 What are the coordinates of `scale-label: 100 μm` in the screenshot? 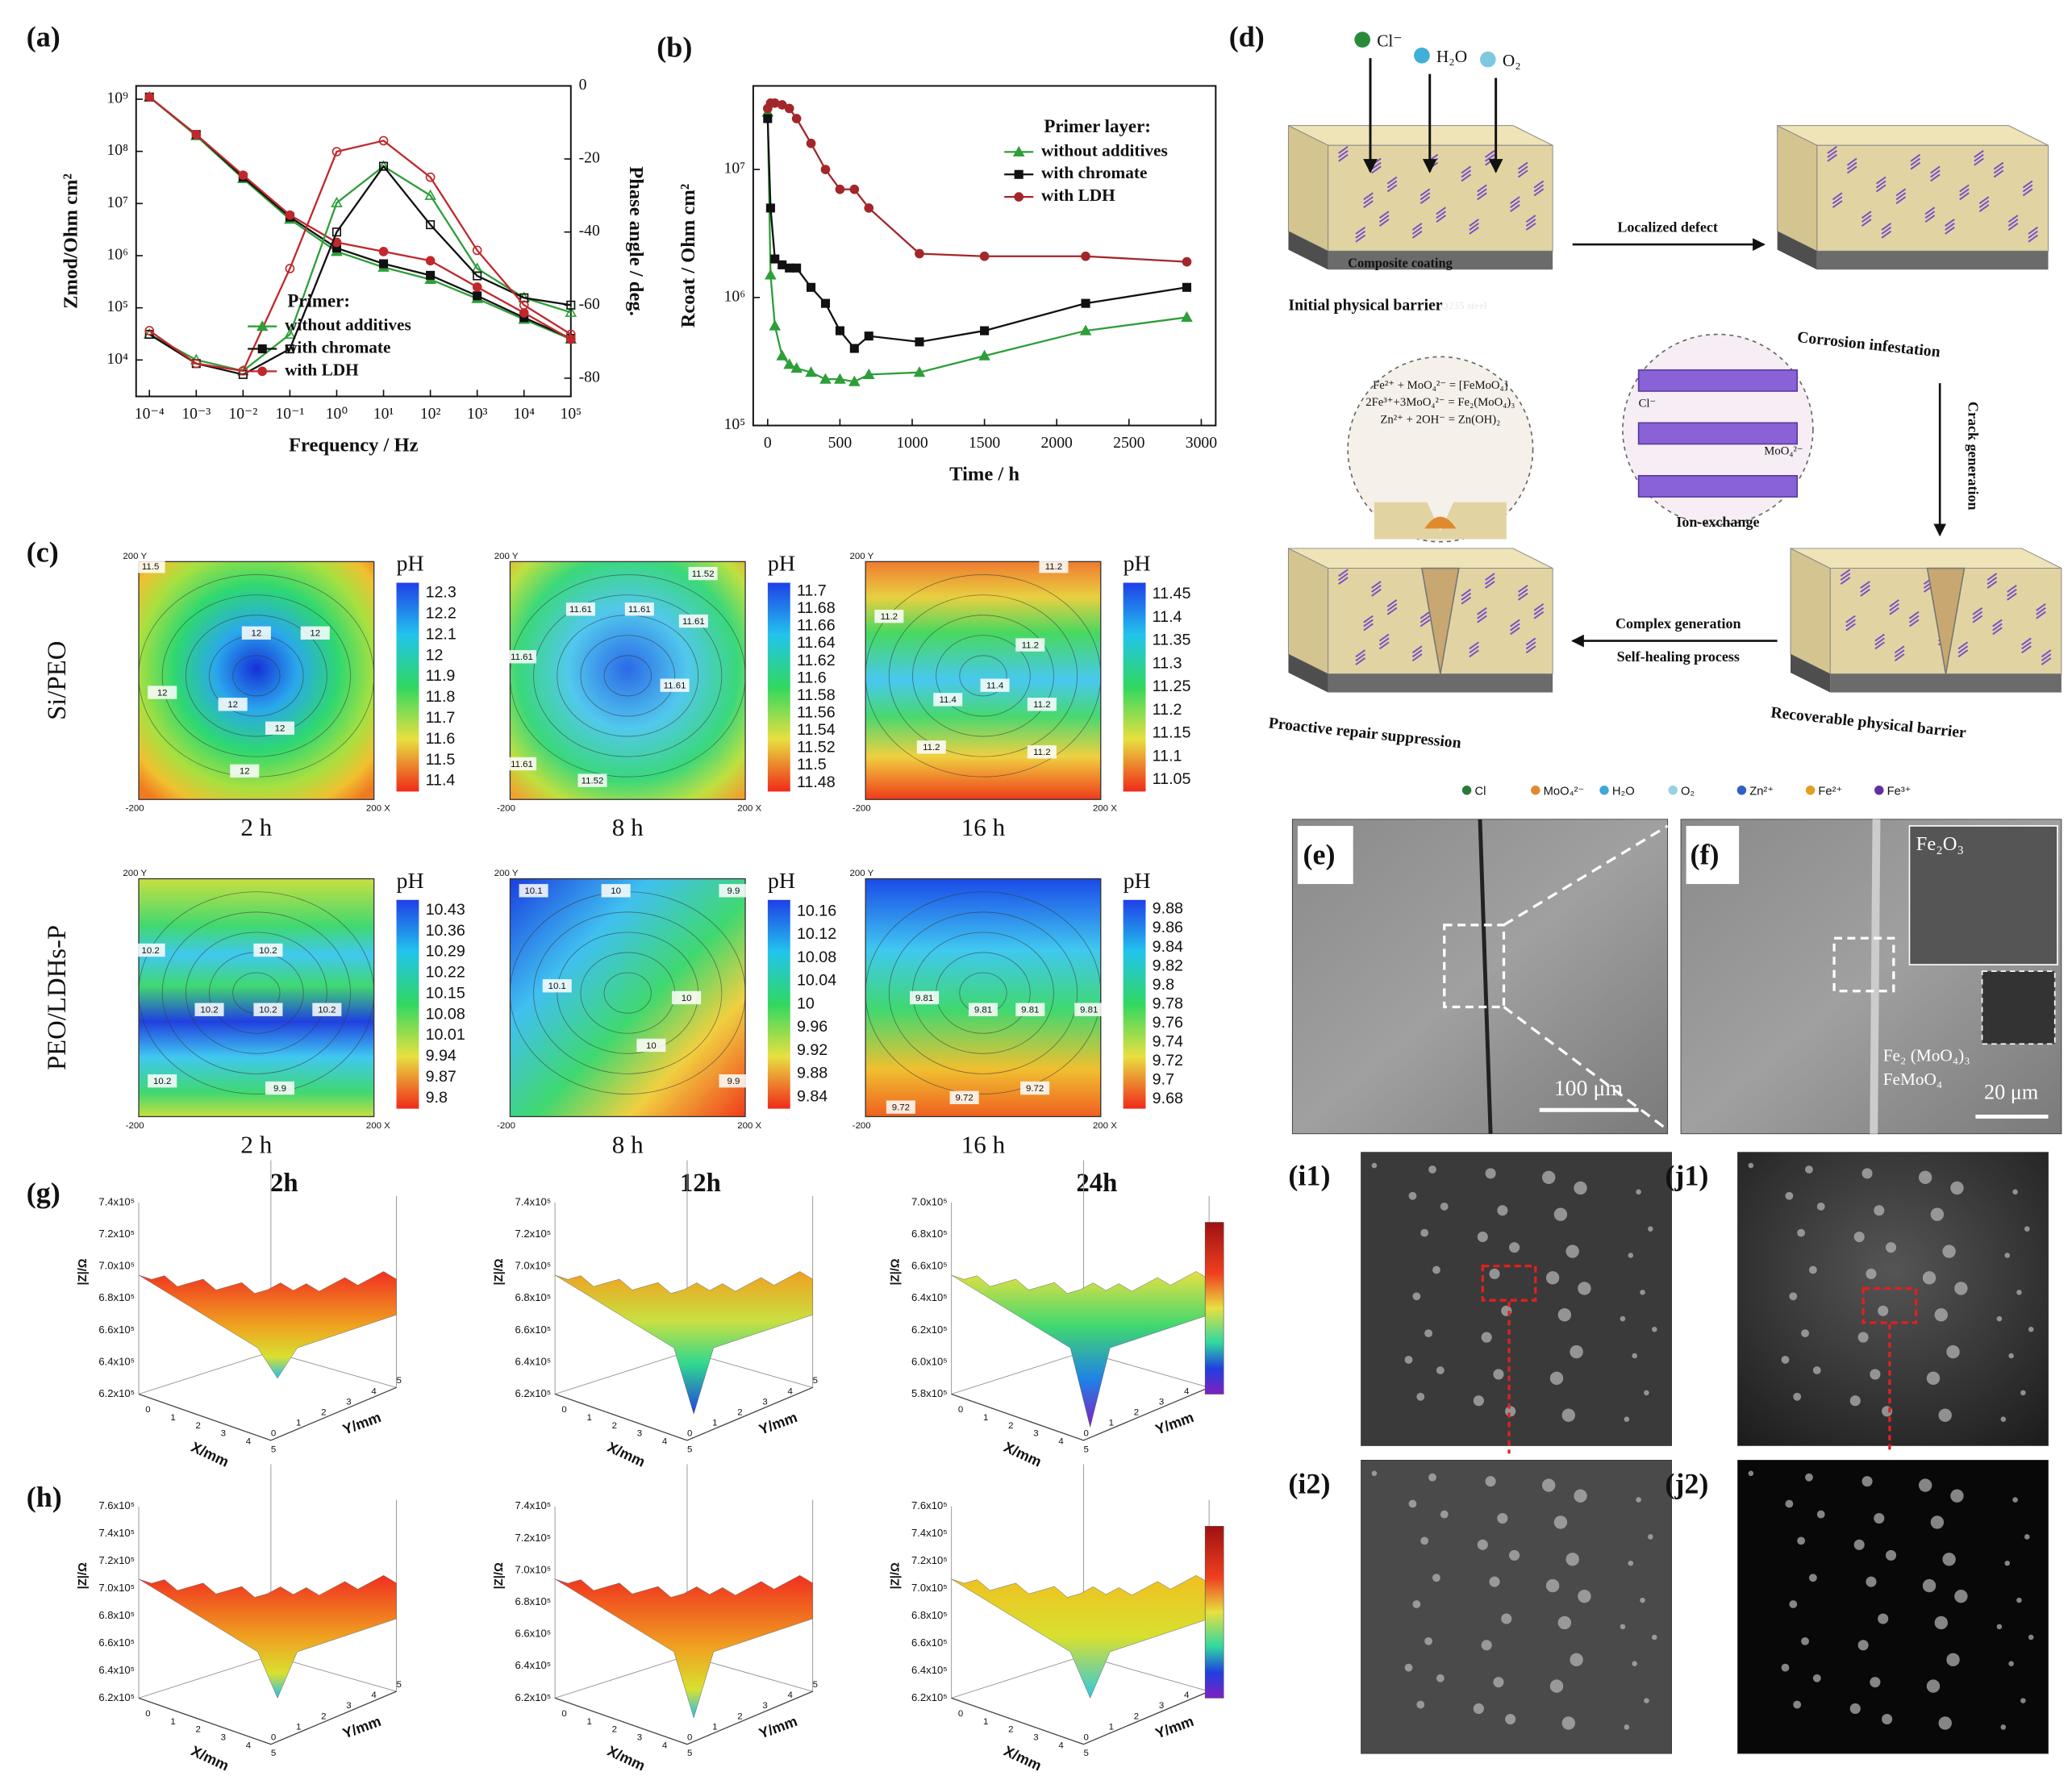 It's located at (1589, 1088).